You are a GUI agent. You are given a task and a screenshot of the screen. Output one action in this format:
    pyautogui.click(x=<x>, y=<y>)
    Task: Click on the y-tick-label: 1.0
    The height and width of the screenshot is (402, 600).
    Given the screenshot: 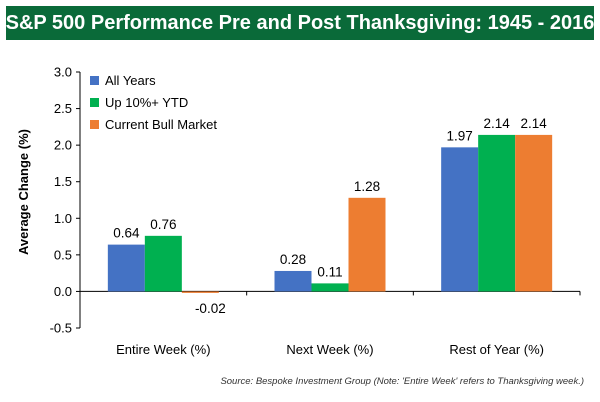 What is the action you would take?
    pyautogui.click(x=63, y=218)
    